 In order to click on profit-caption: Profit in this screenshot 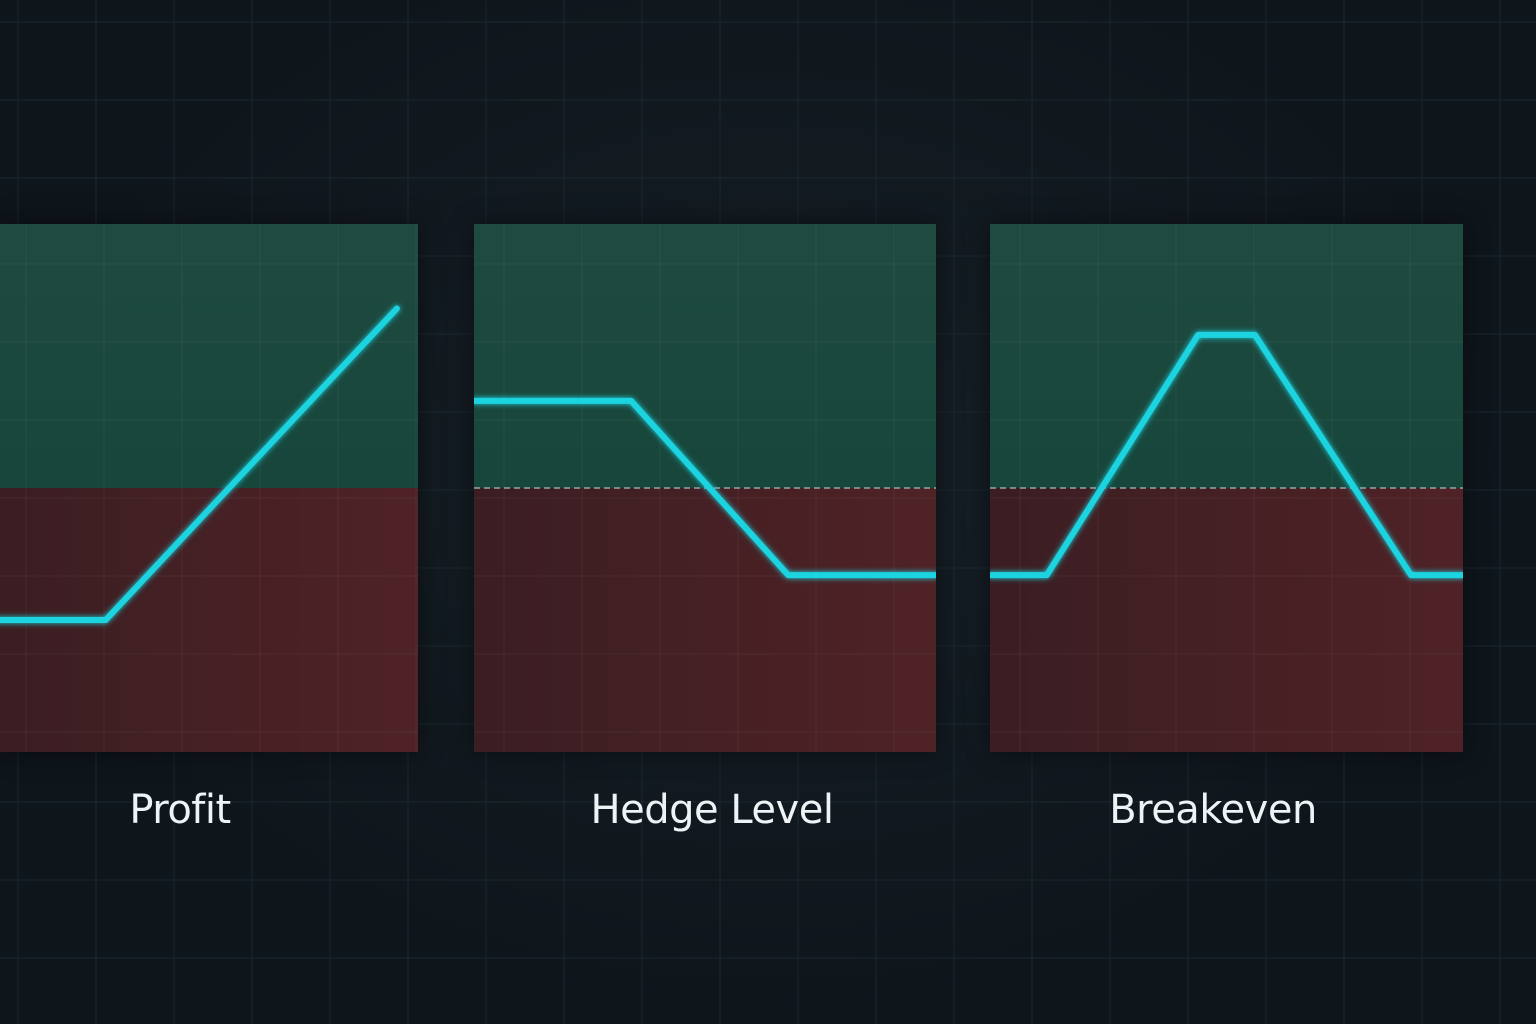, I will do `click(180, 810)`.